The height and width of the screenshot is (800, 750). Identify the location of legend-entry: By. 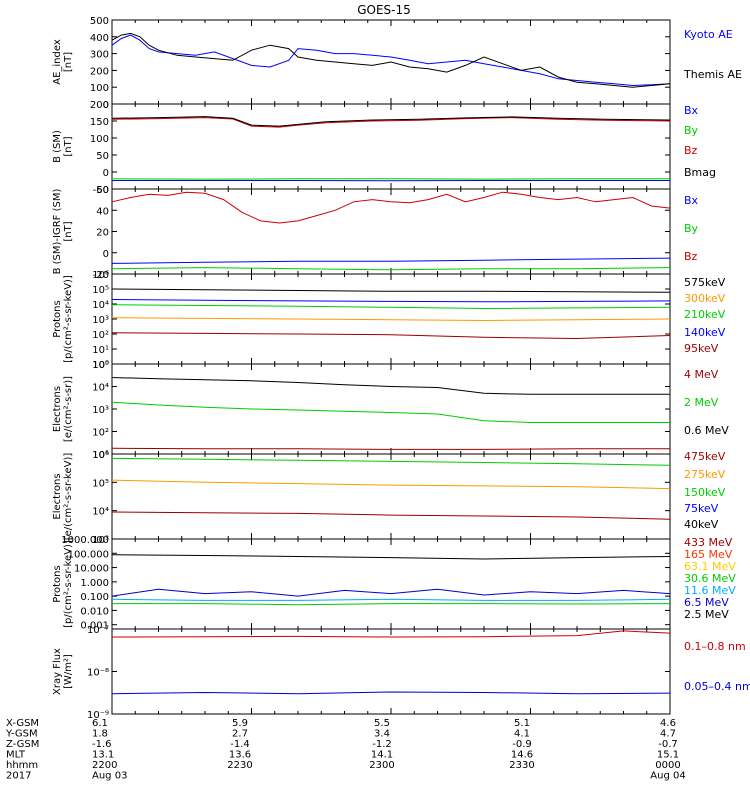
(691, 228).